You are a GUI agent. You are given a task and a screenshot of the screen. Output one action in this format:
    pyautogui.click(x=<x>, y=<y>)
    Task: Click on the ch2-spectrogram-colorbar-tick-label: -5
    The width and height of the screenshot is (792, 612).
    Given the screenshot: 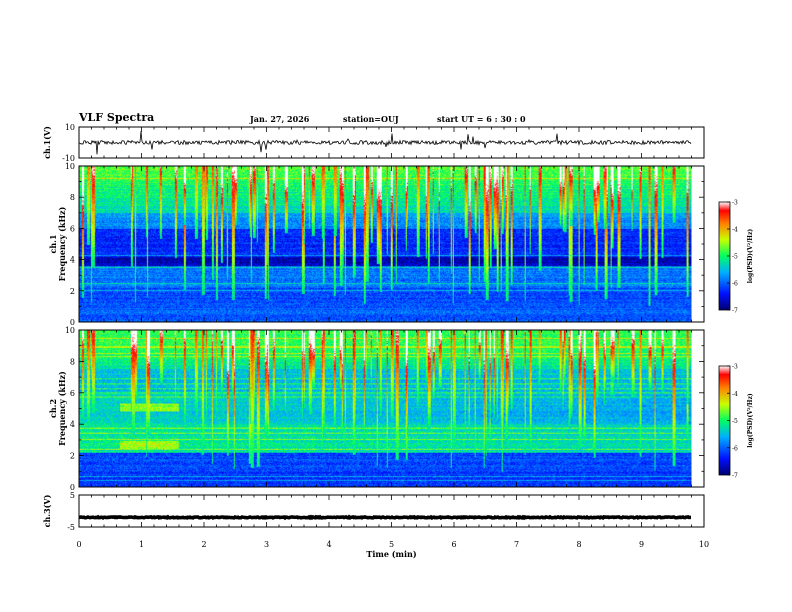 What is the action you would take?
    pyautogui.click(x=735, y=421)
    